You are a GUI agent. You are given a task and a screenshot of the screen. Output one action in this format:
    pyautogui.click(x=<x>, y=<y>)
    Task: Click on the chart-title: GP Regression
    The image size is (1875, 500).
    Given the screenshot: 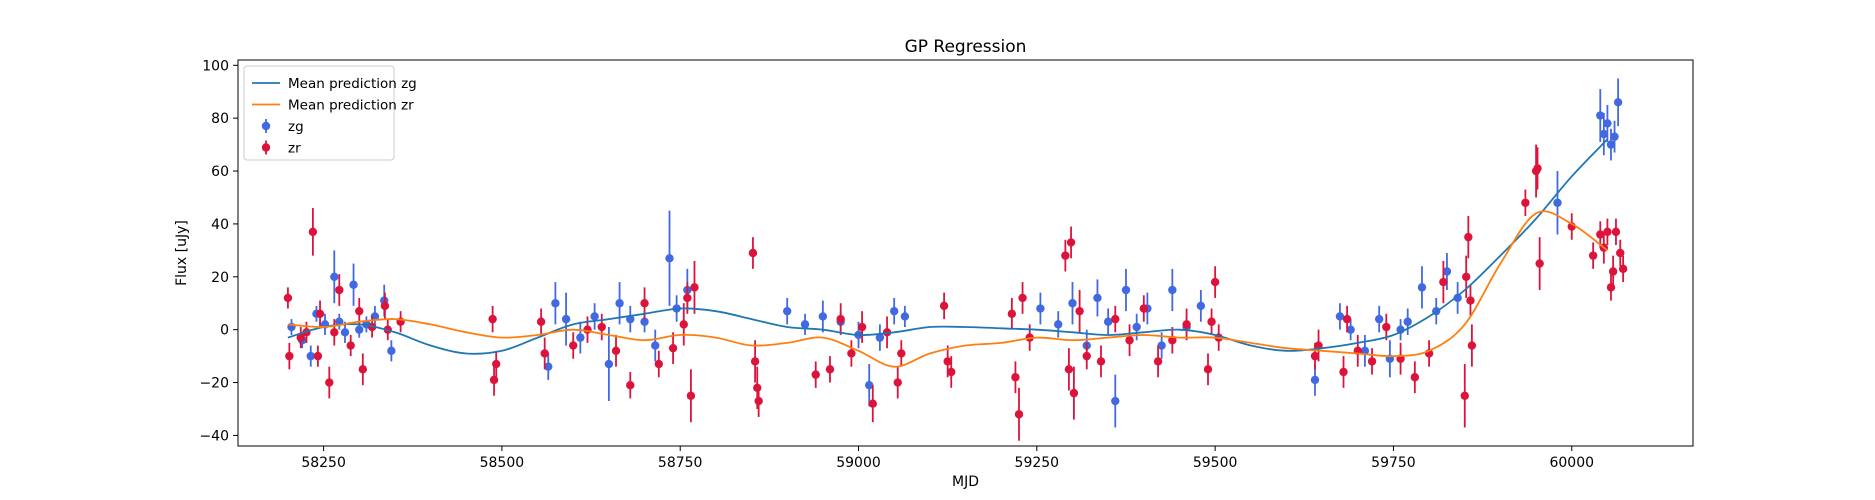 What is the action you would take?
    pyautogui.click(x=966, y=47)
    